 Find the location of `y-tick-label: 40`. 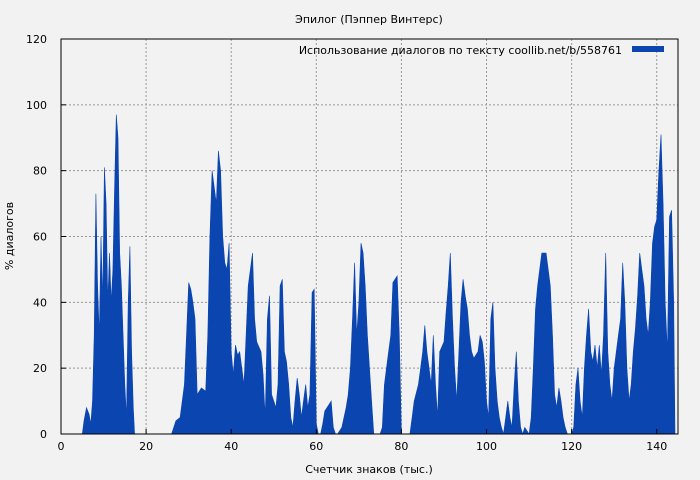

y-tick-label: 40 is located at coordinates (40, 302).